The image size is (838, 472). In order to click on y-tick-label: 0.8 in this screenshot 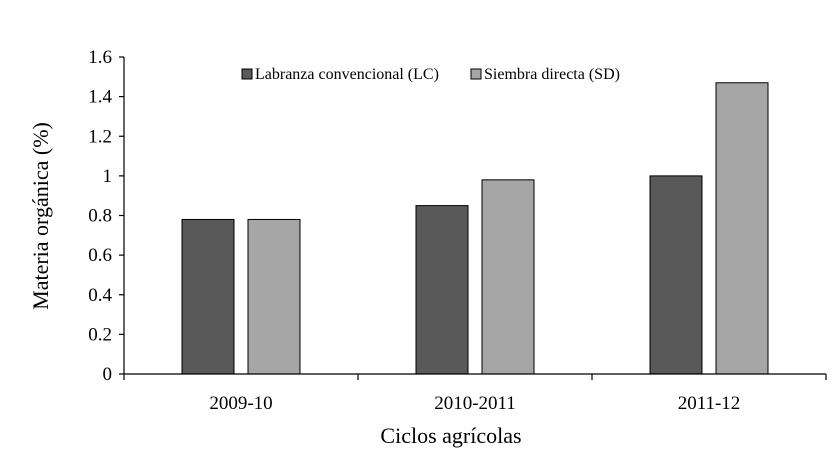, I will do `click(100, 216)`.